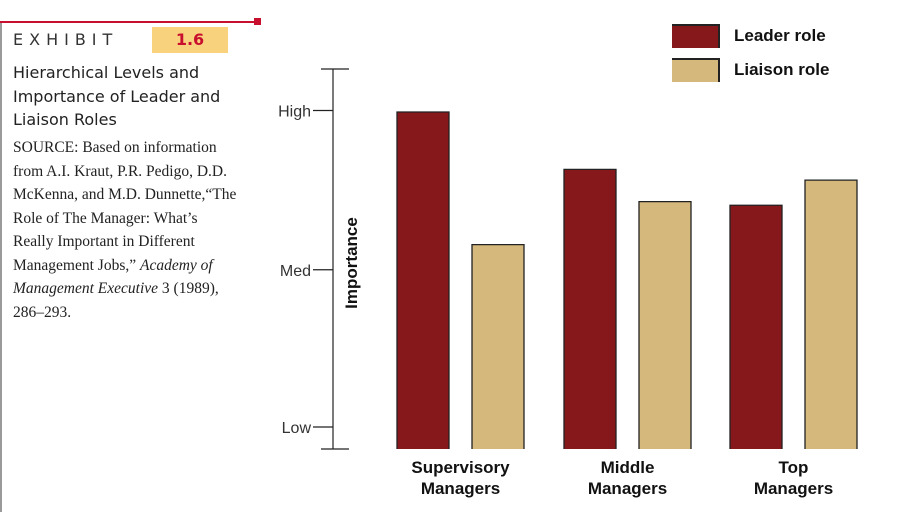  Describe the element at coordinates (294, 112) in the screenshot. I see `y-tick-label: High` at that location.